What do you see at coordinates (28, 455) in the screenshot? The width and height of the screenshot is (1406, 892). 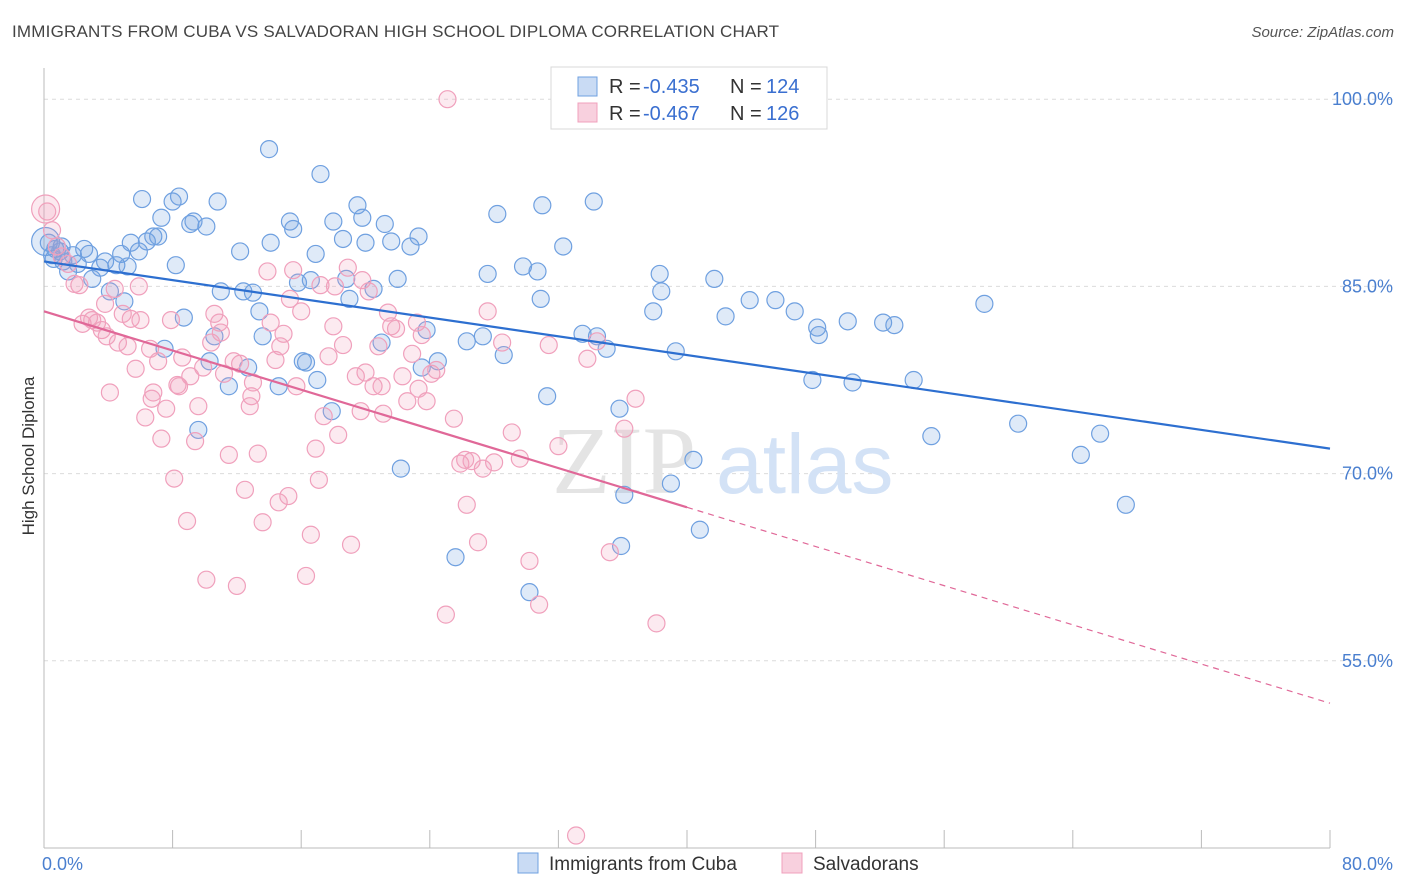 I see `y-axis-label: High School Diploma` at bounding box center [28, 455].